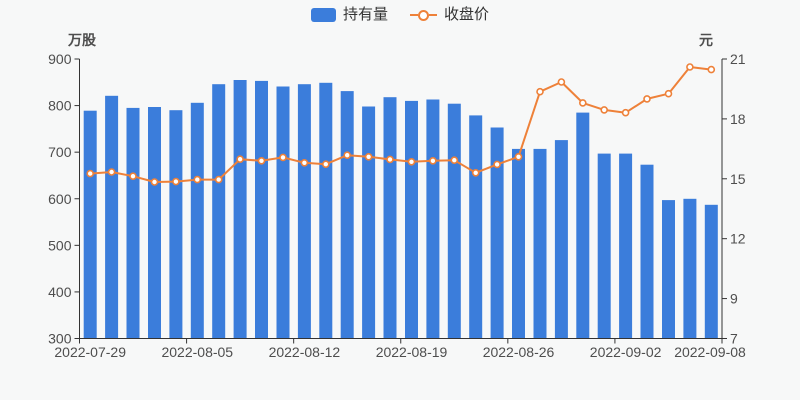  What do you see at coordinates (60, 339) in the screenshot?
I see `left-axis-tick-label: 300` at bounding box center [60, 339].